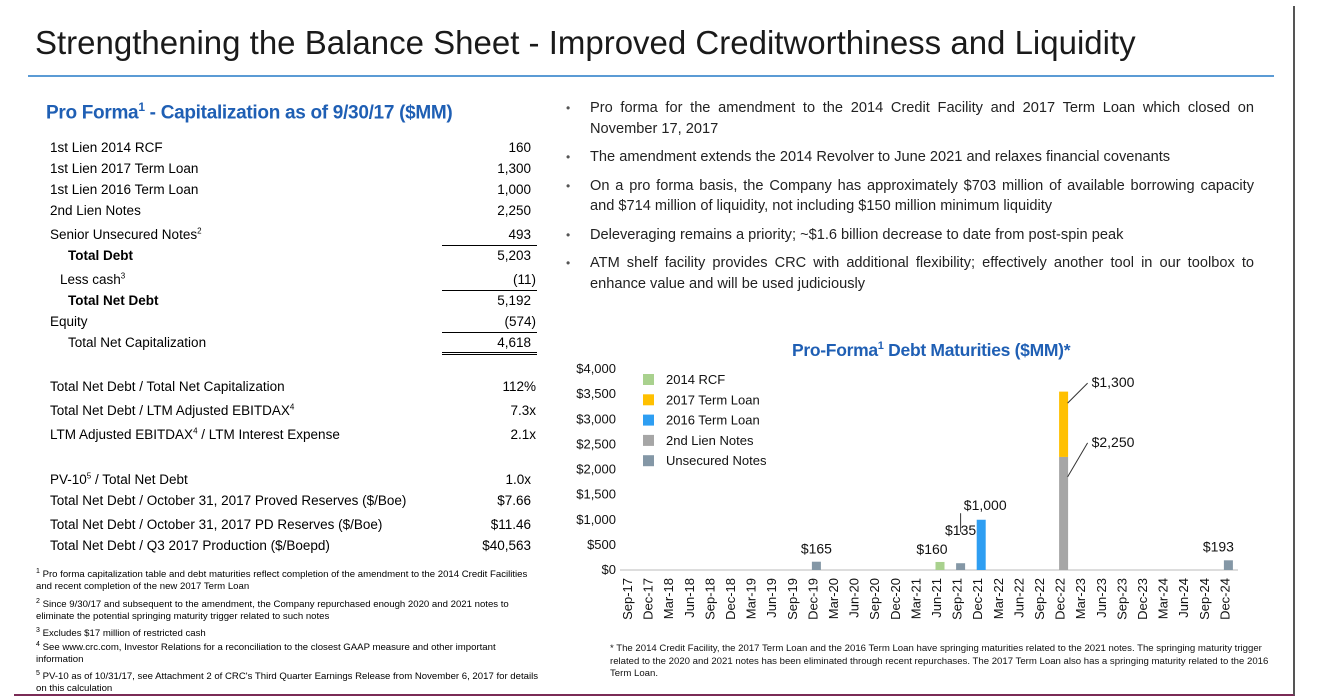  Describe the element at coordinates (1142, 599) in the screenshot. I see `x-tick-label: Dec-23` at that location.